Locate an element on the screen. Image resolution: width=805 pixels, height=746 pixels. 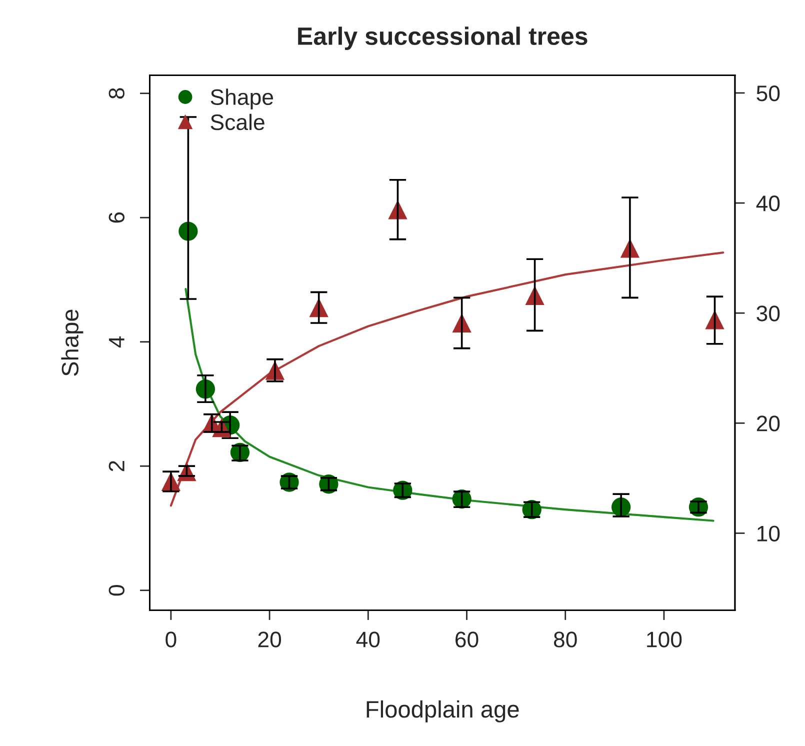
y2-tick-label: 20 is located at coordinates (768, 424).